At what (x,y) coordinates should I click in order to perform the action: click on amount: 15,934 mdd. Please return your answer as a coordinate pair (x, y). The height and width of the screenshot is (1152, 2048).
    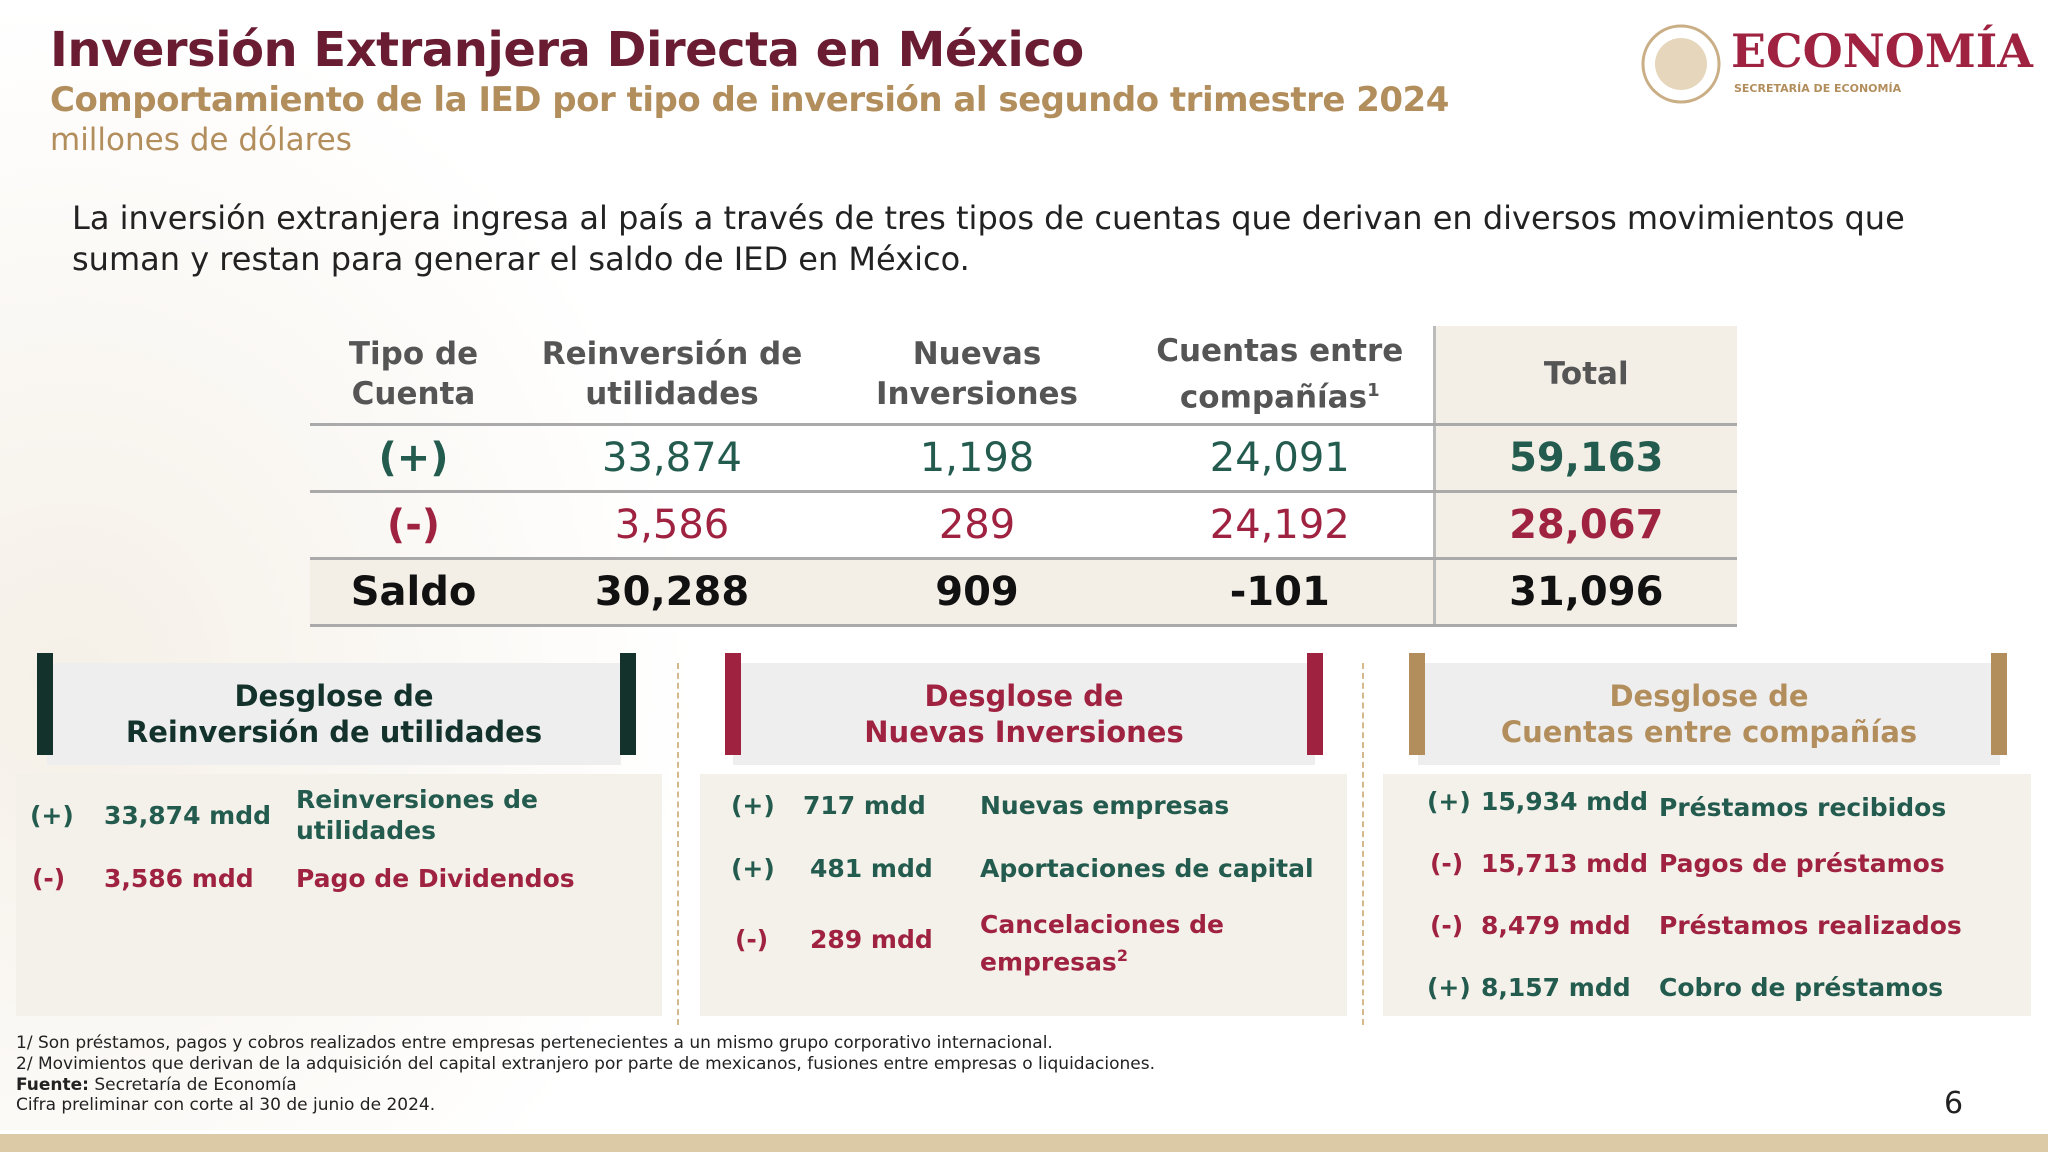
    Looking at the image, I should click on (1565, 801).